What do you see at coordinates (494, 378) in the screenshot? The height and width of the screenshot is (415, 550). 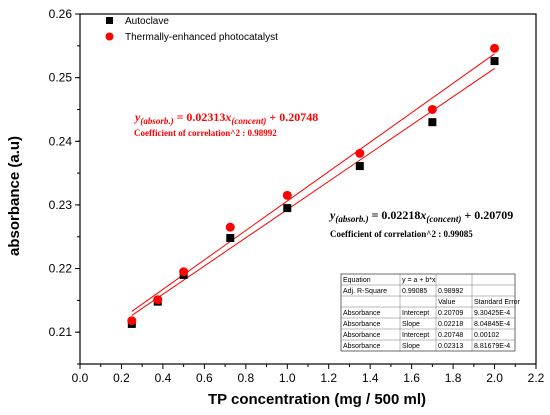 I see `x-tick-label: 2.0` at bounding box center [494, 378].